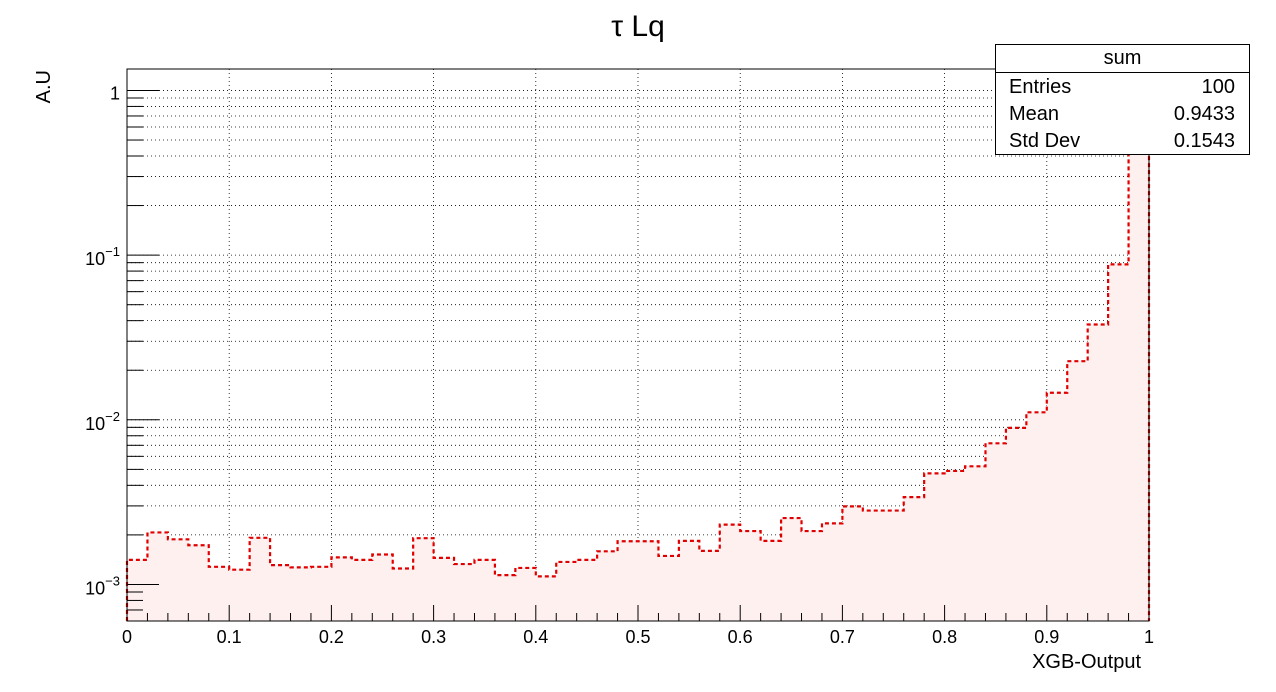 Image resolution: width=1276 pixels, height=692 pixels. I want to click on stats-value: 100, so click(1218, 87).